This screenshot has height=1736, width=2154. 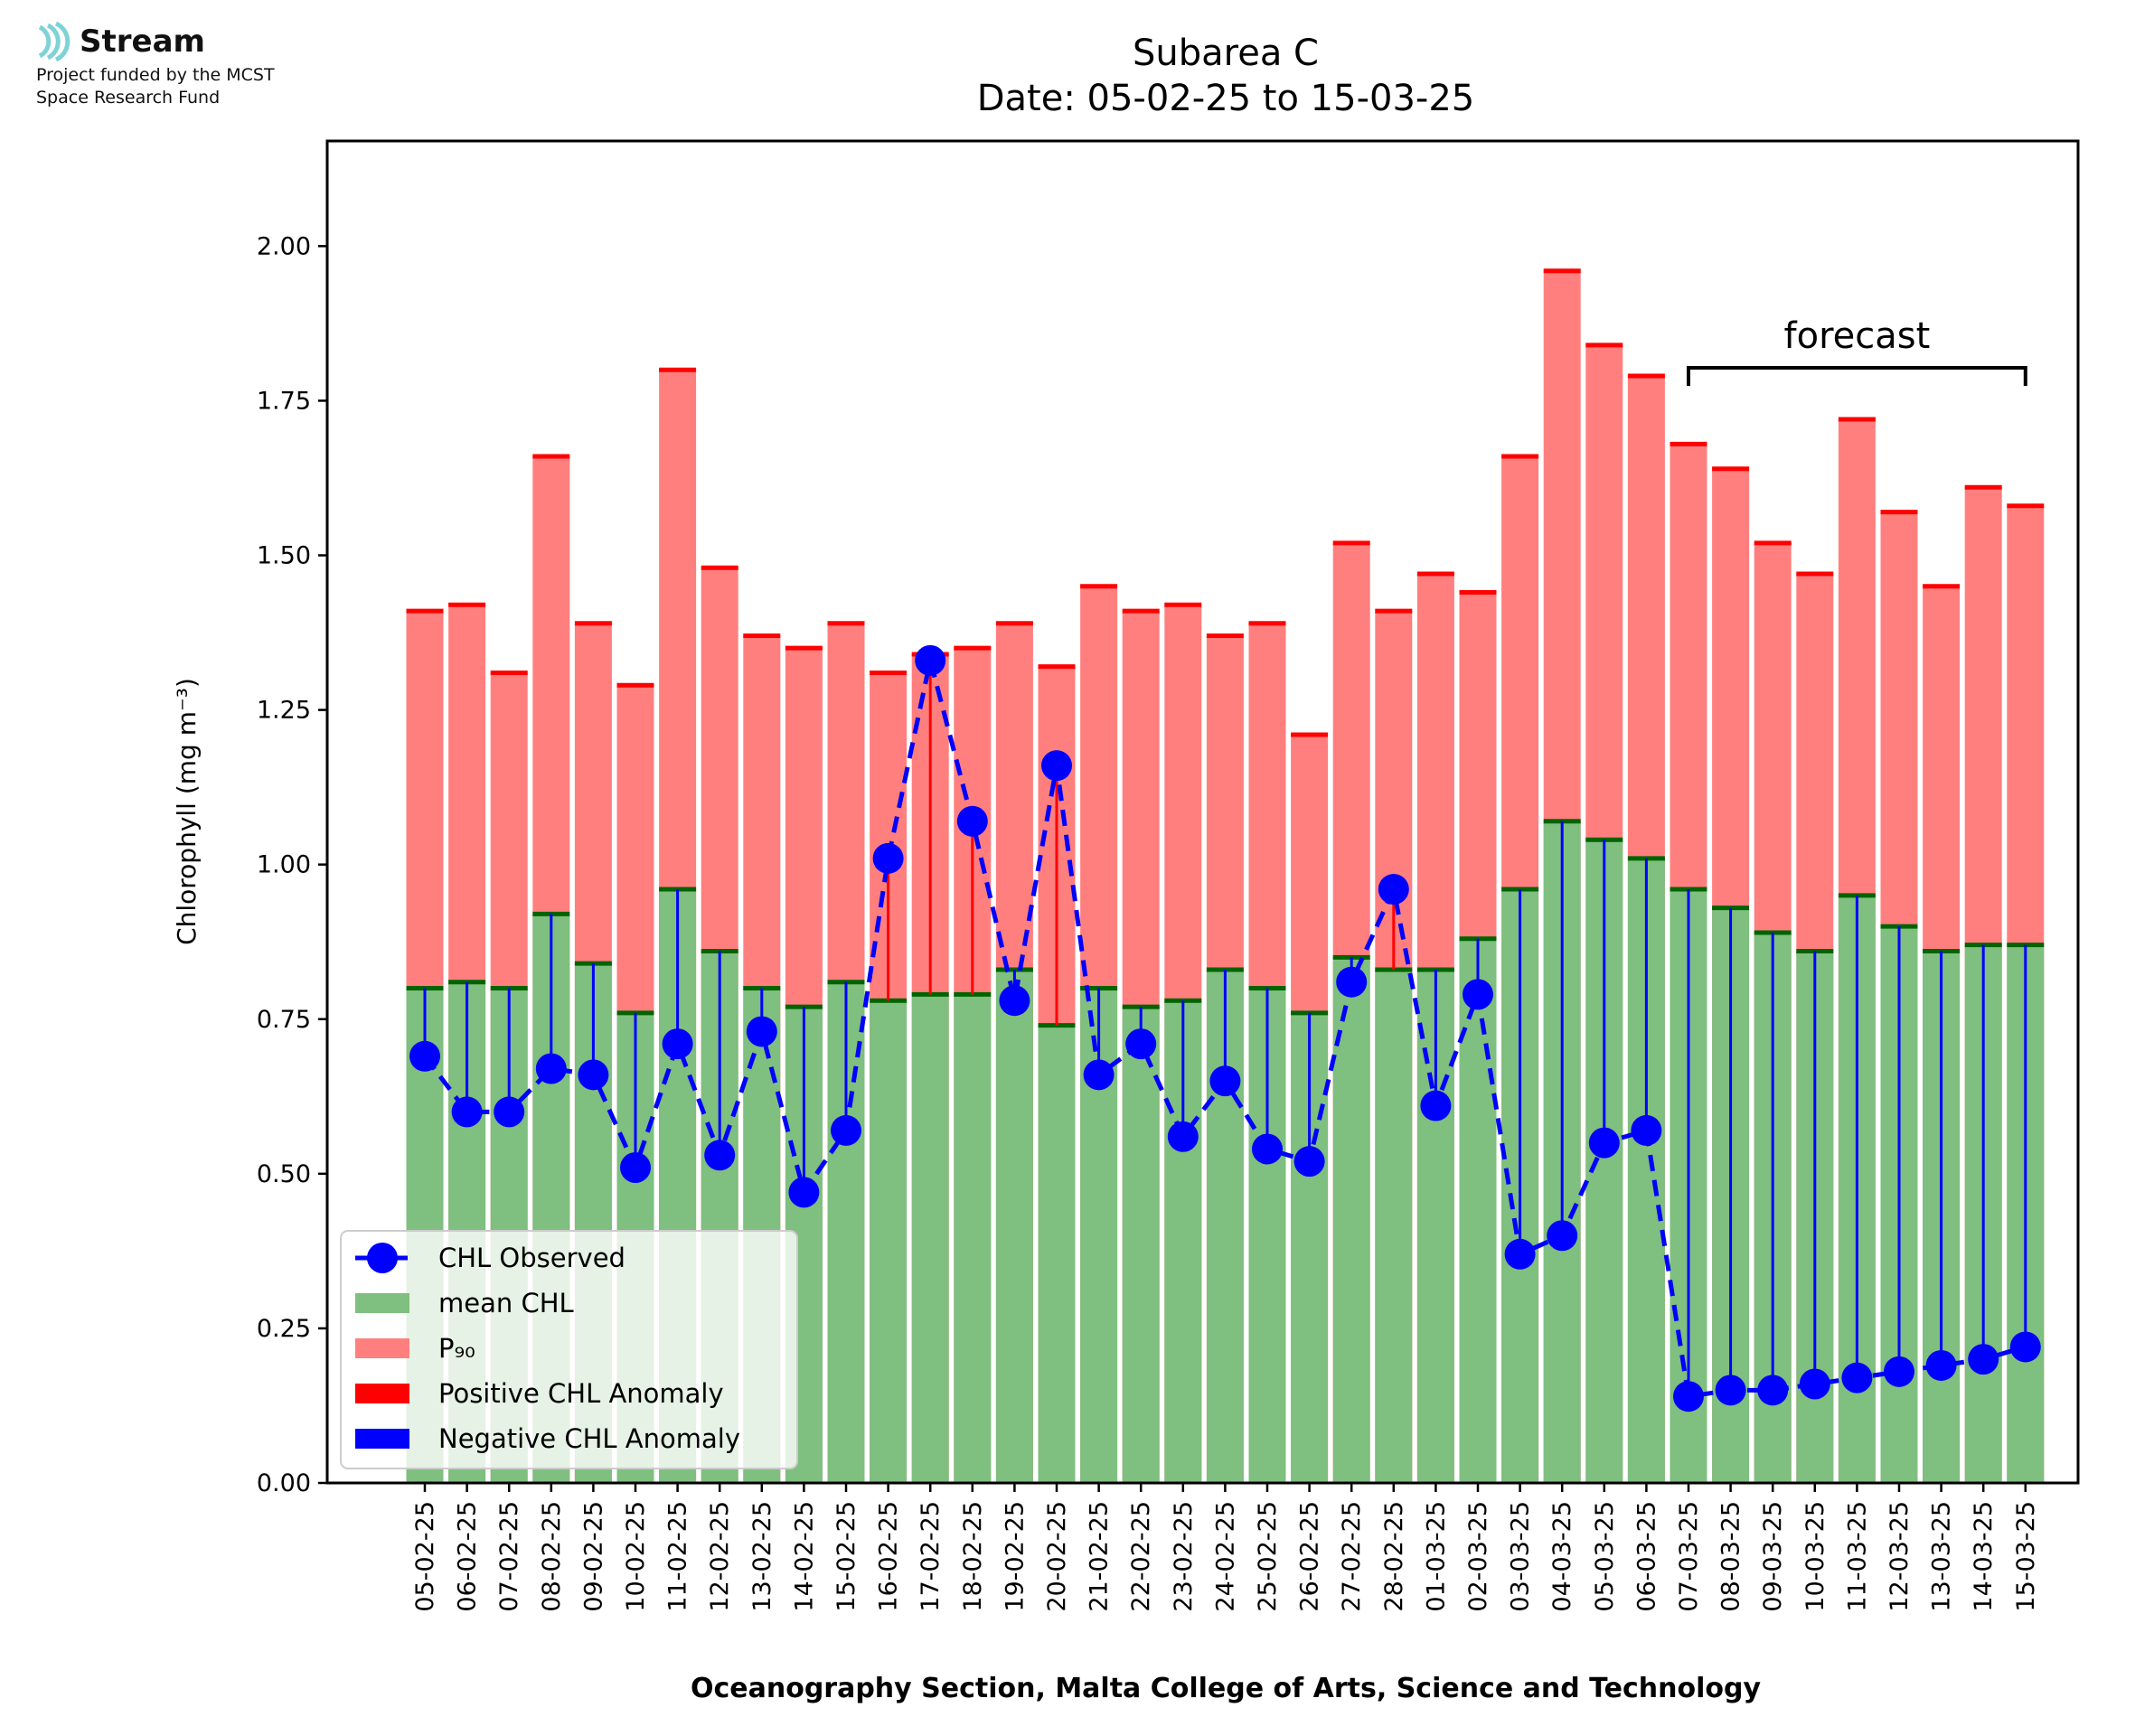 What do you see at coordinates (2026, 1556) in the screenshot?
I see `x-tick-label: 15-03-25` at bounding box center [2026, 1556].